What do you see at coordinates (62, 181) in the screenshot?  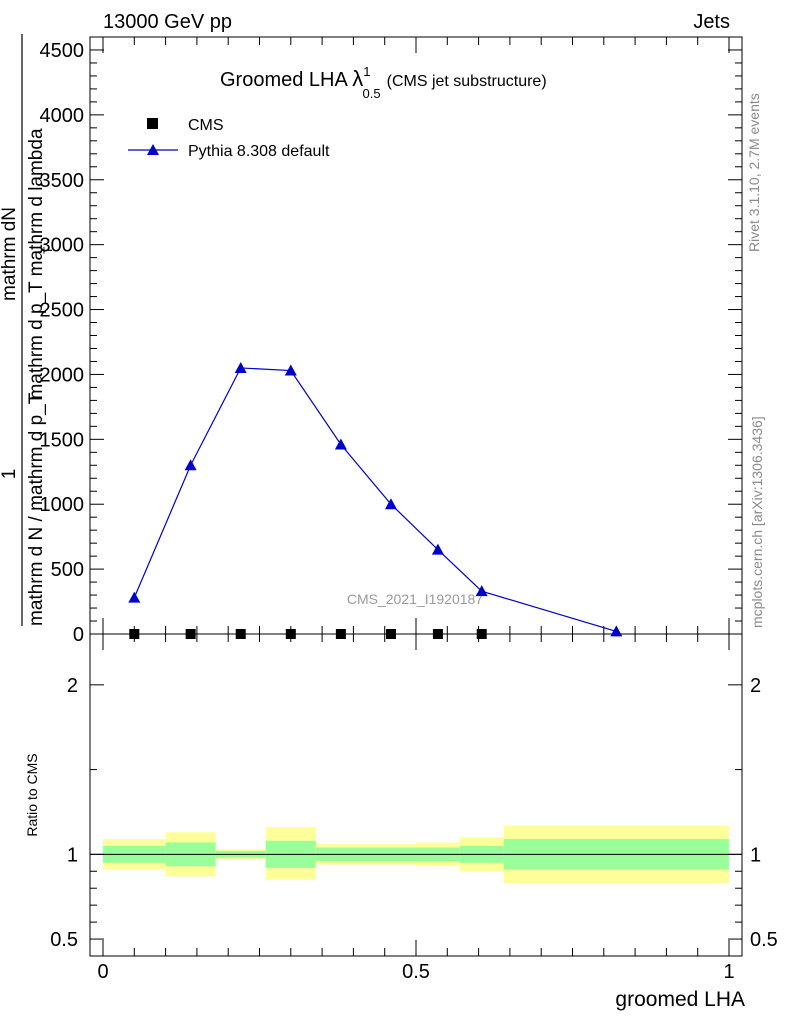 I see `y-tick-label: 3500` at bounding box center [62, 181].